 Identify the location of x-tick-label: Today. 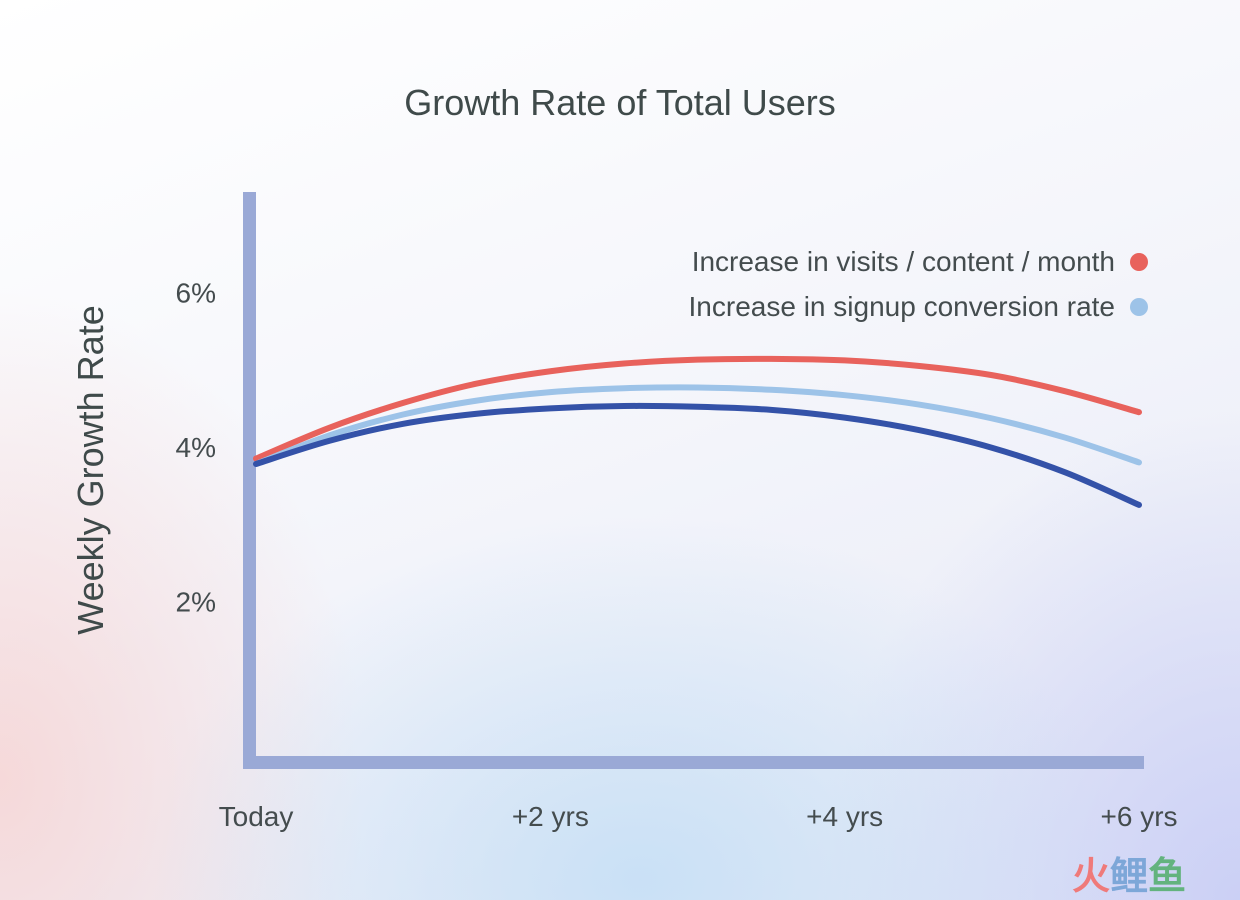
(256, 816).